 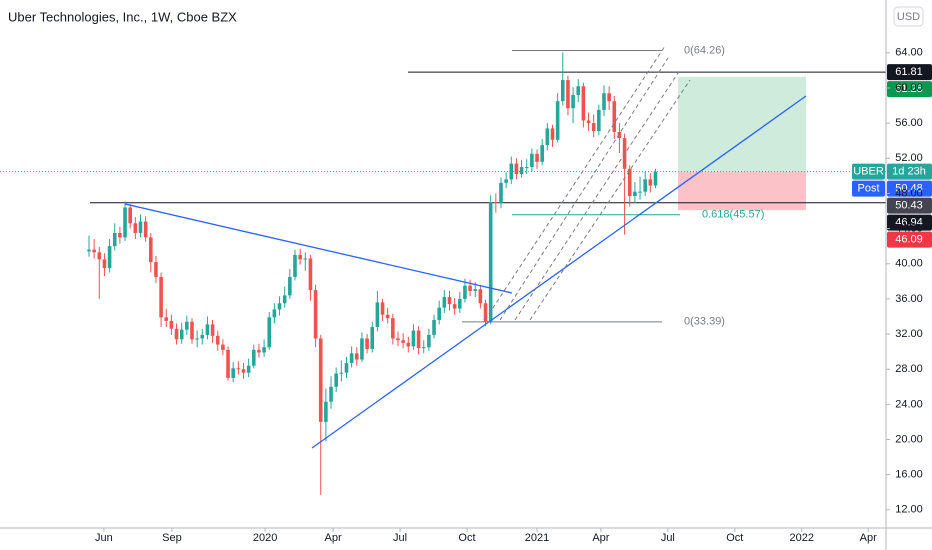 What do you see at coordinates (742, 124) in the screenshot?
I see `position-target` at bounding box center [742, 124].